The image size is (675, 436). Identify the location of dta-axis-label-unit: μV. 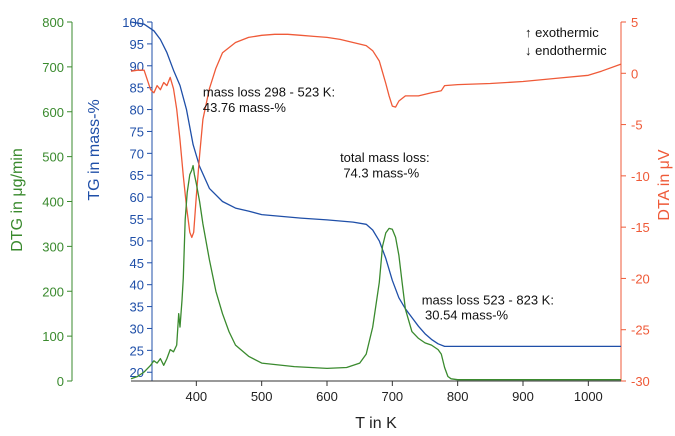
(664, 159).